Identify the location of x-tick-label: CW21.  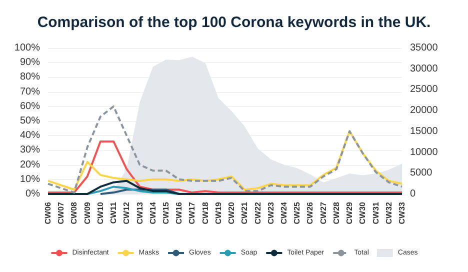
(245, 212).